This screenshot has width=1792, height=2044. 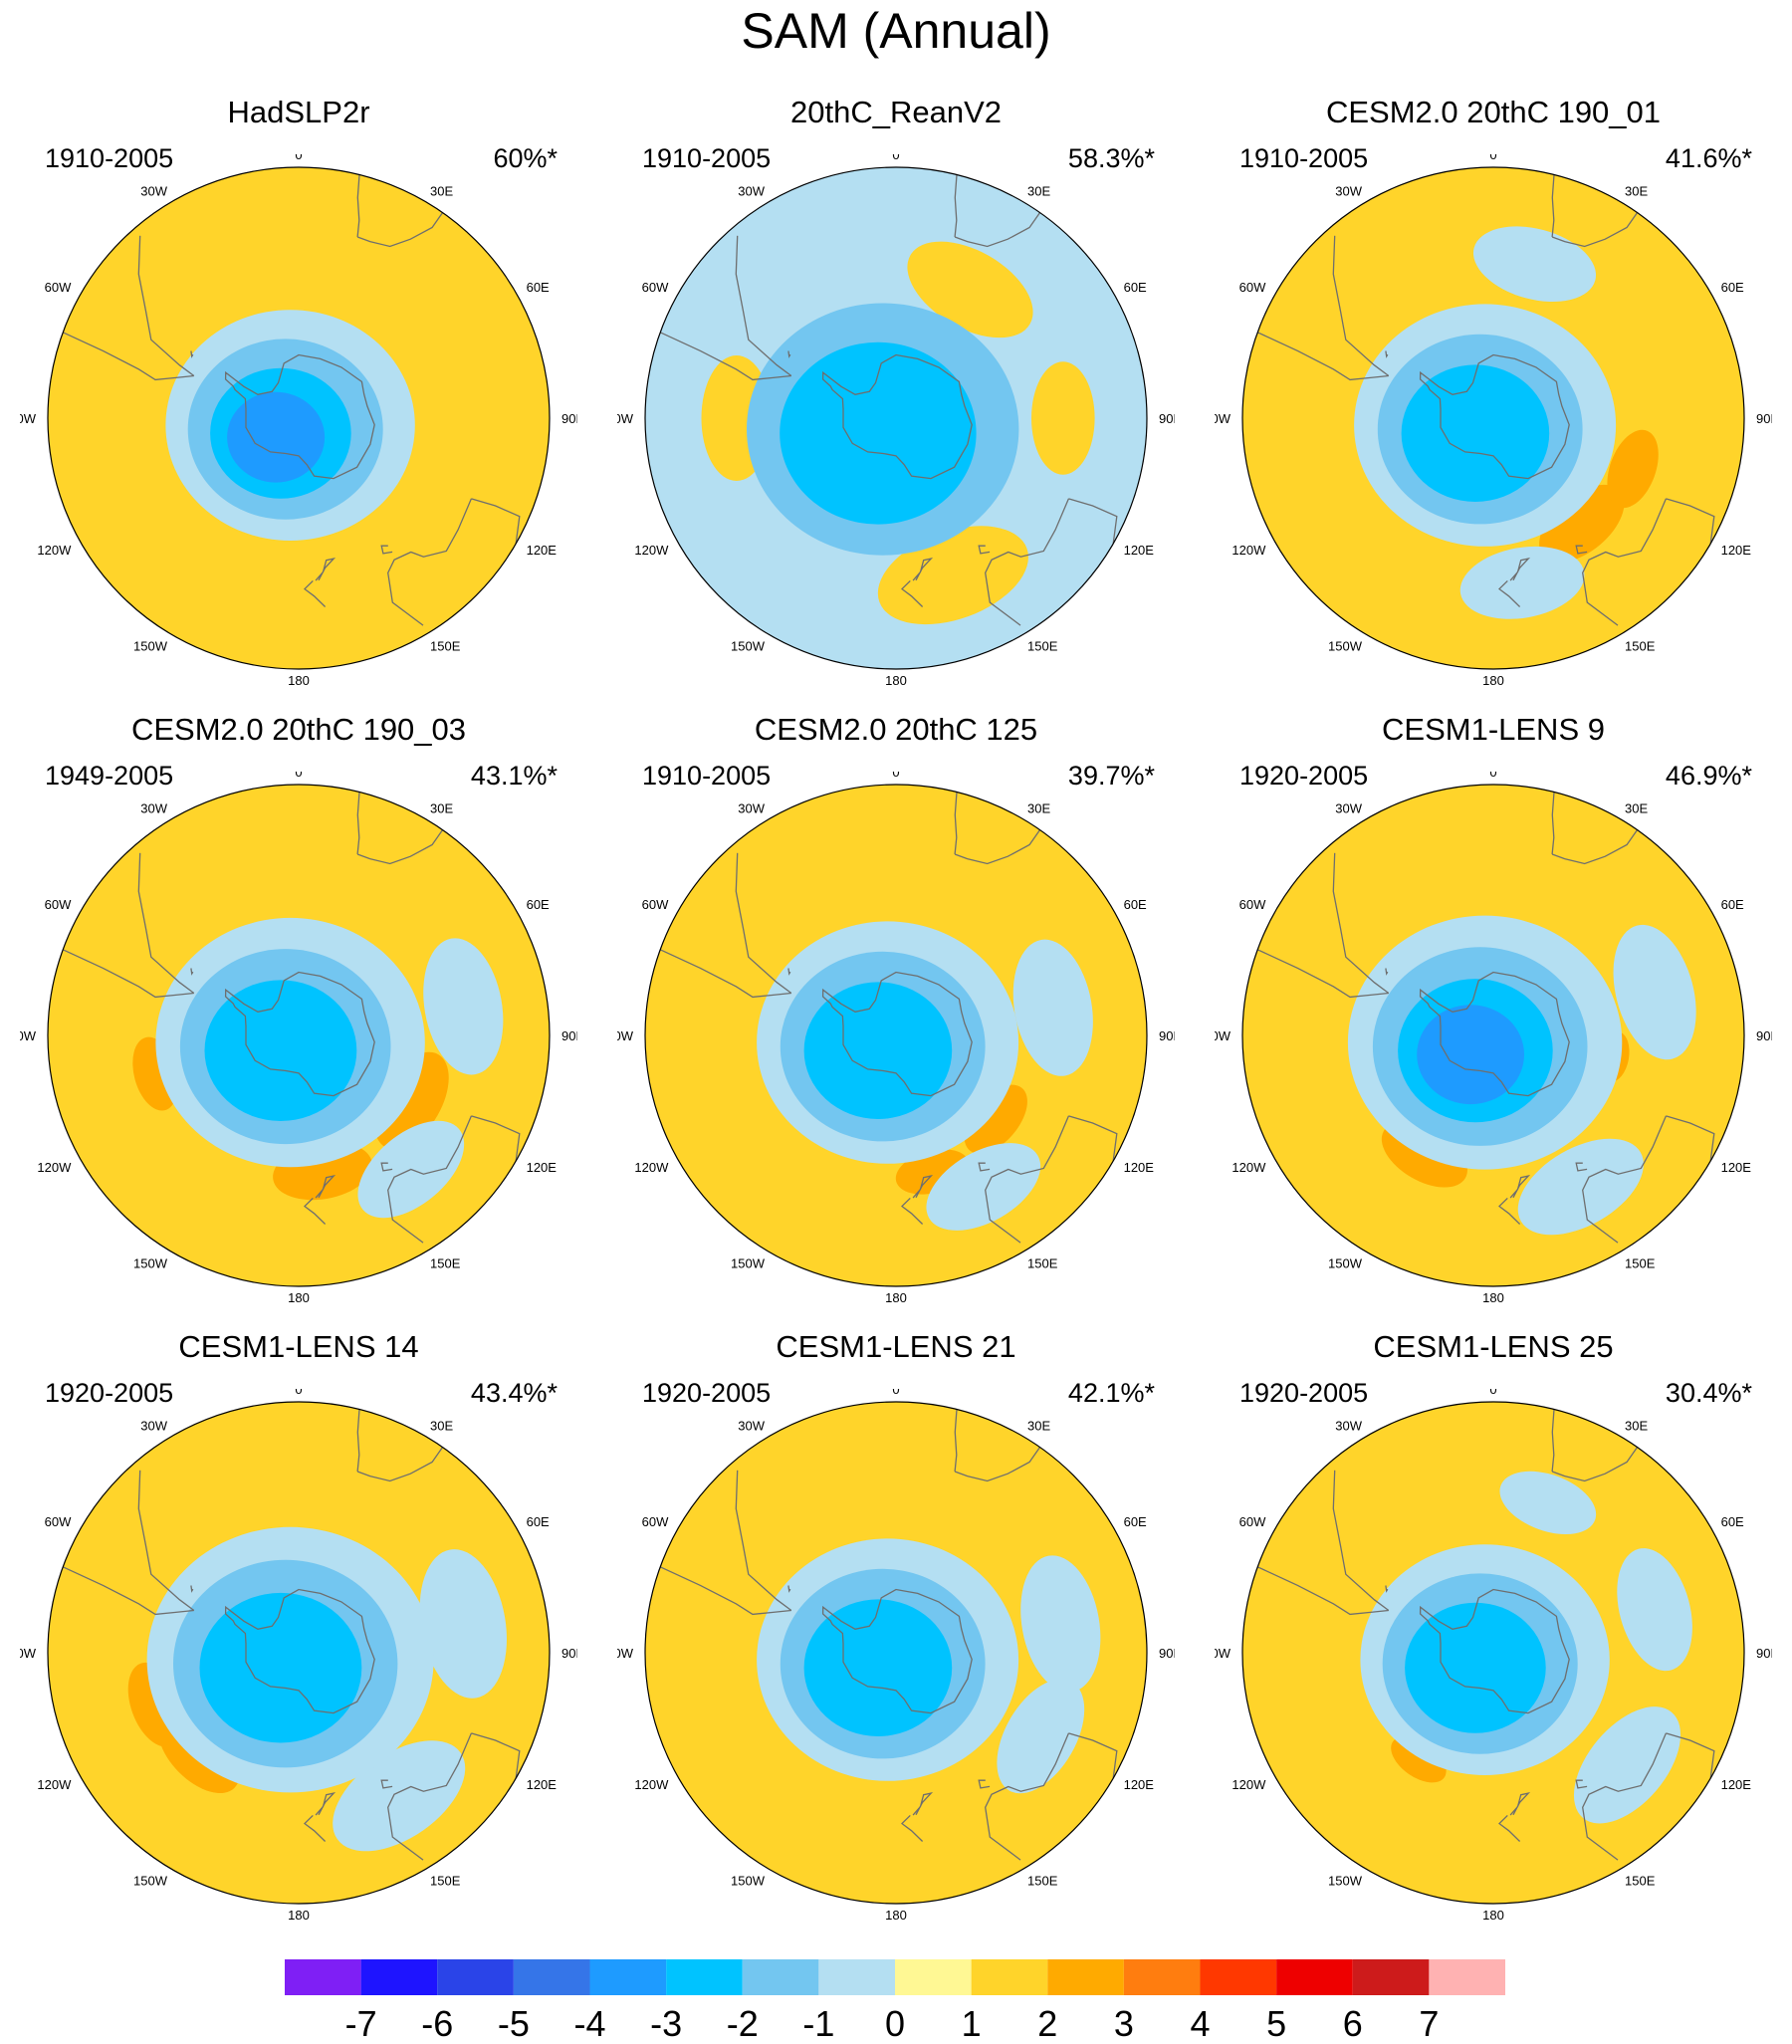 What do you see at coordinates (751, 1425) in the screenshot?
I see `meridian-label: 30W` at bounding box center [751, 1425].